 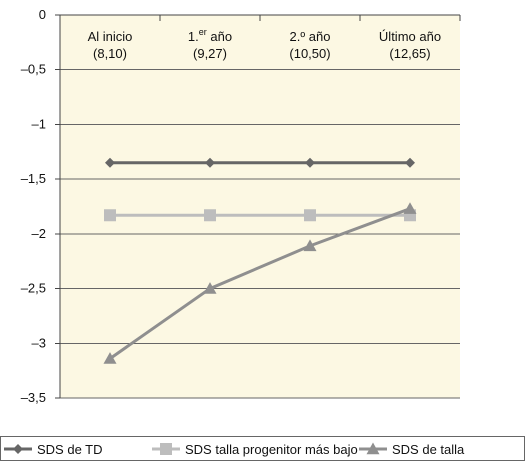 What do you see at coordinates (39, 233) in the screenshot?
I see `y-tick-label: –2` at bounding box center [39, 233].